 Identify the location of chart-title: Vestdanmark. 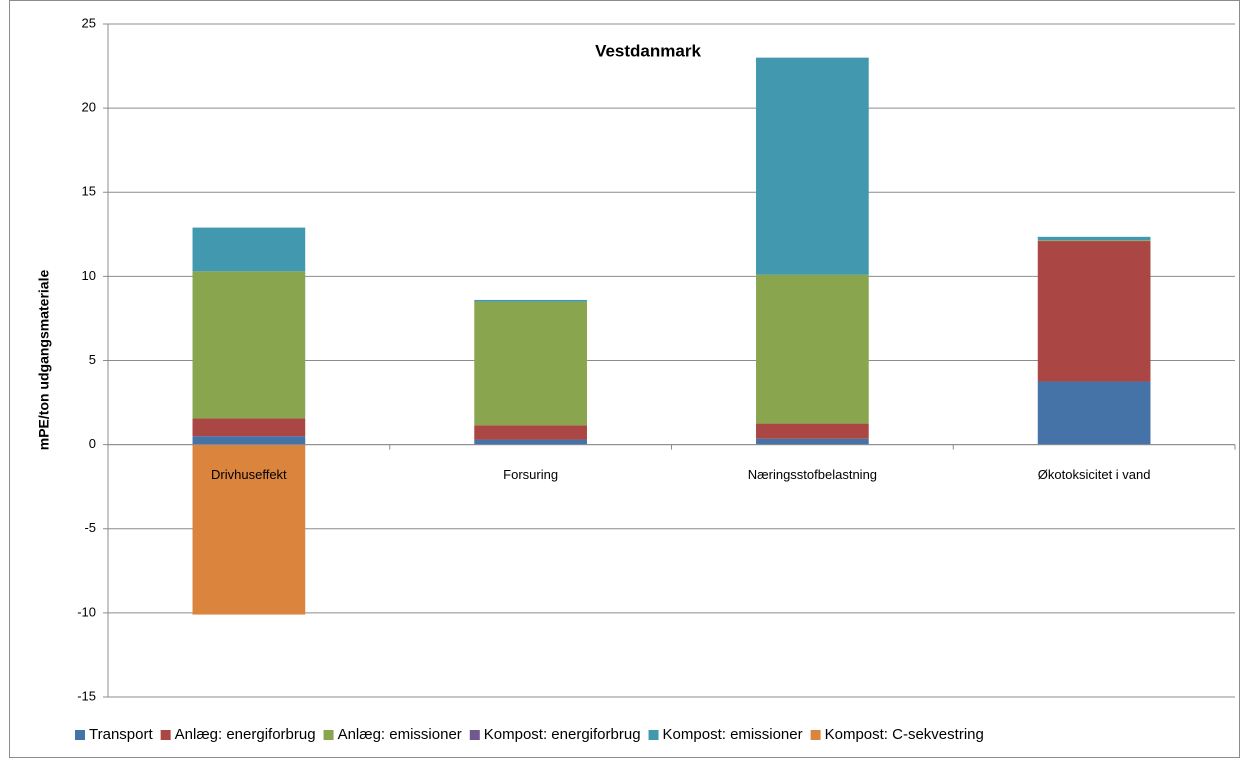
(648, 50).